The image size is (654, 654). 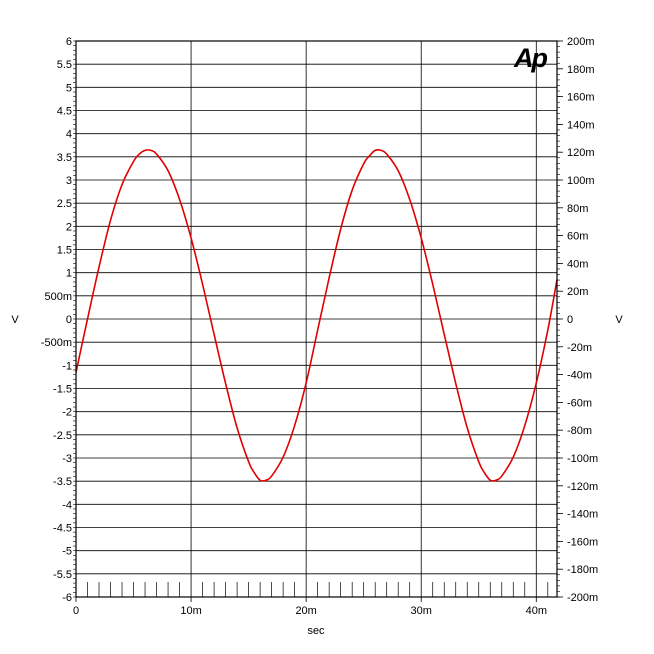 What do you see at coordinates (56, 343) in the screenshot?
I see `y-tick-label-left: -500m` at bounding box center [56, 343].